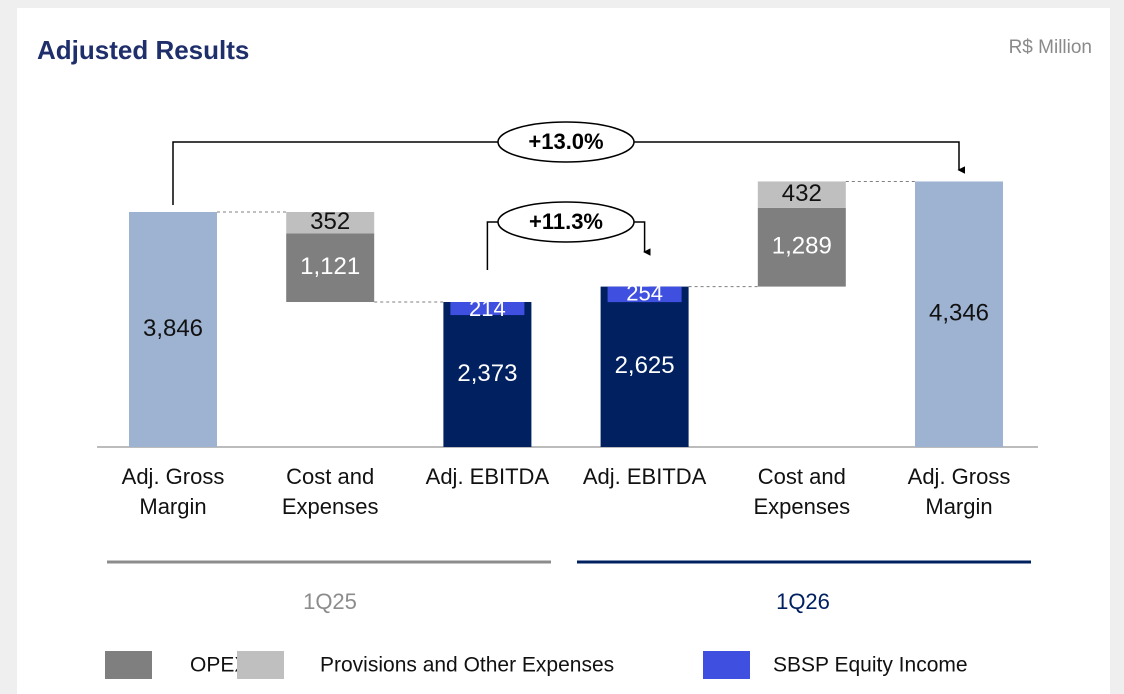 This screenshot has height=694, width=1124. I want to click on annotation: +11.3%, so click(566, 221).